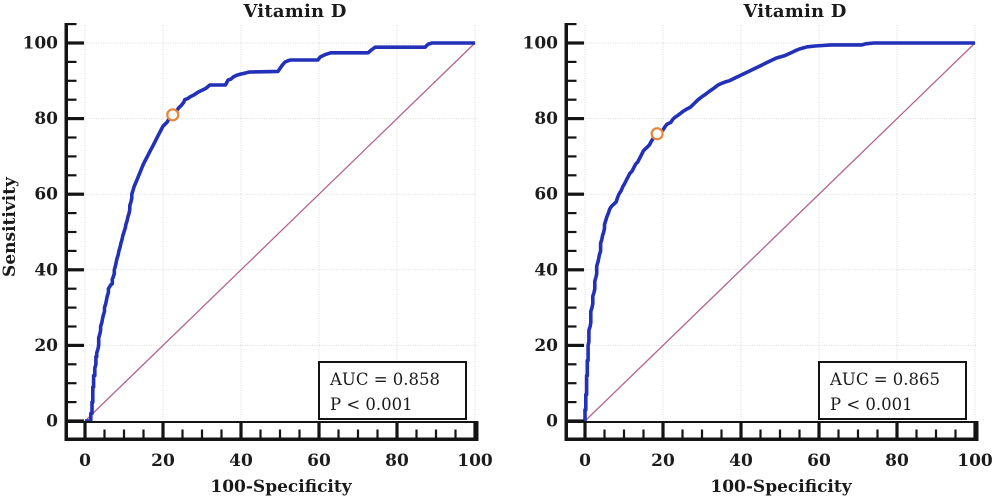  Describe the element at coordinates (892, 390) in the screenshot. I see `auc-annotation-box: AUC = 0.865 P < 0.001` at that location.